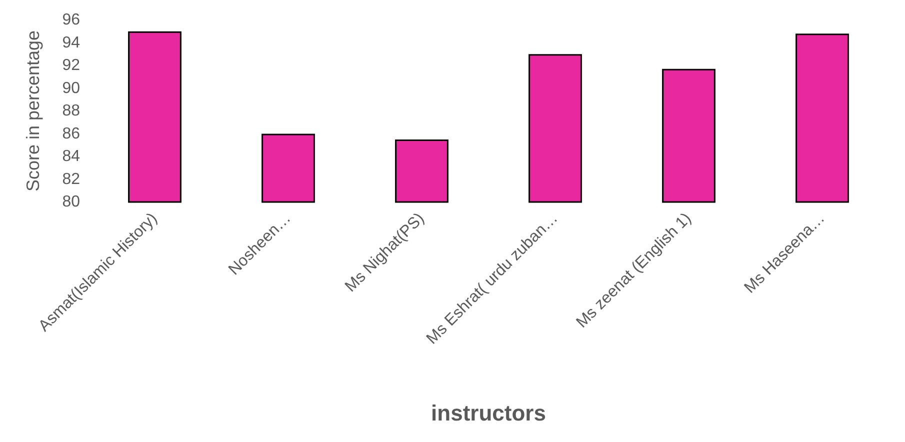 The width and height of the screenshot is (905, 442). I want to click on y-axis-title: Score in percentage, so click(33, 111).